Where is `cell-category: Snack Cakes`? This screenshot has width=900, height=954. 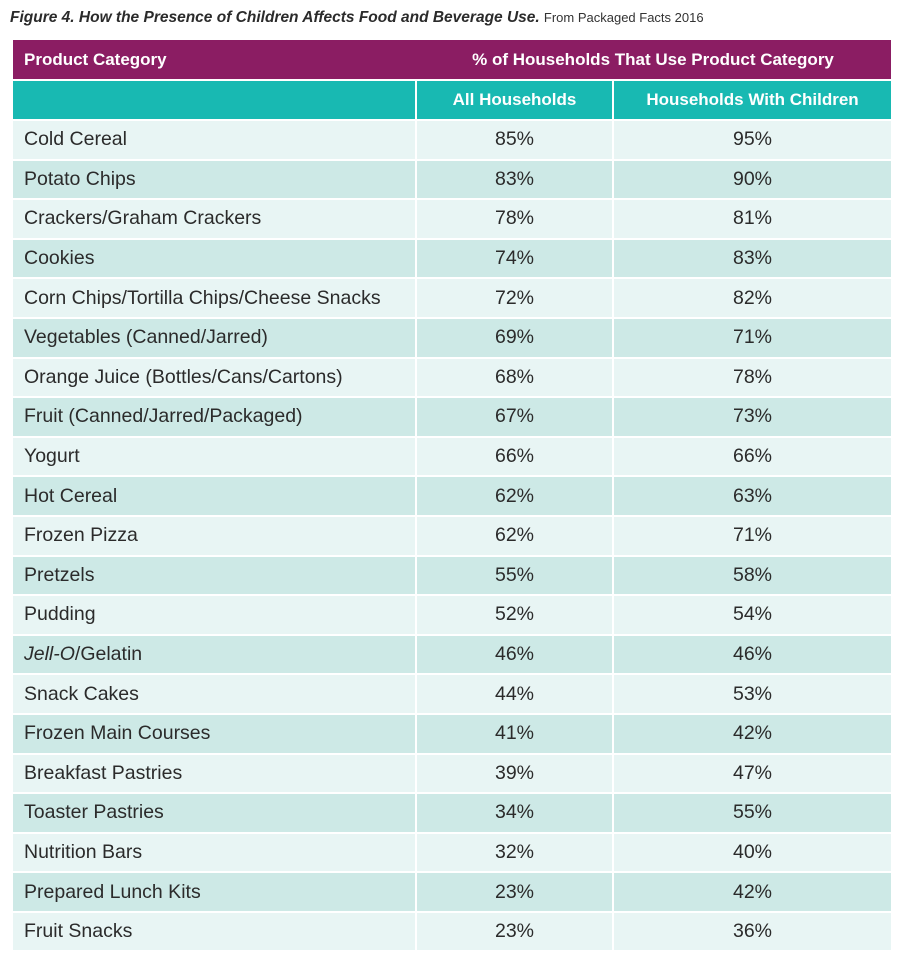
cell-category: Snack Cakes is located at coordinates (214, 693).